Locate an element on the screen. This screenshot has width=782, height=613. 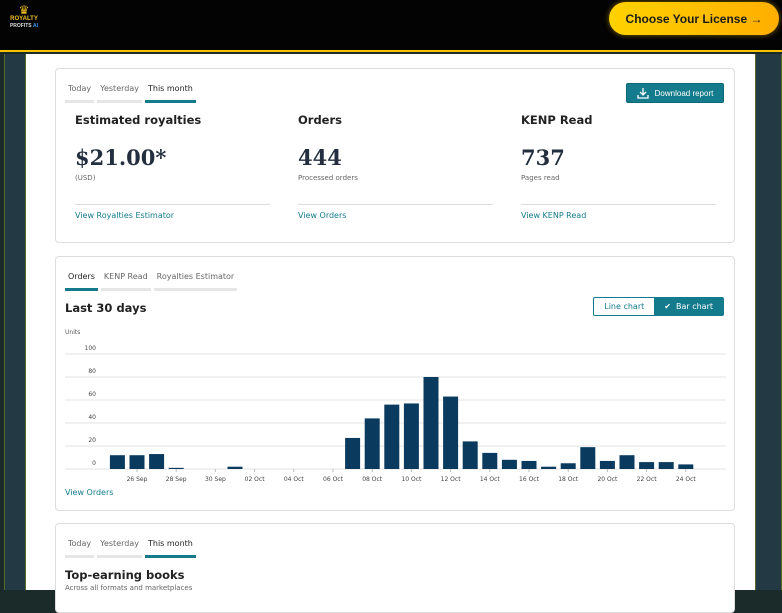
x-tick-label: 08 Oct is located at coordinates (372, 479).